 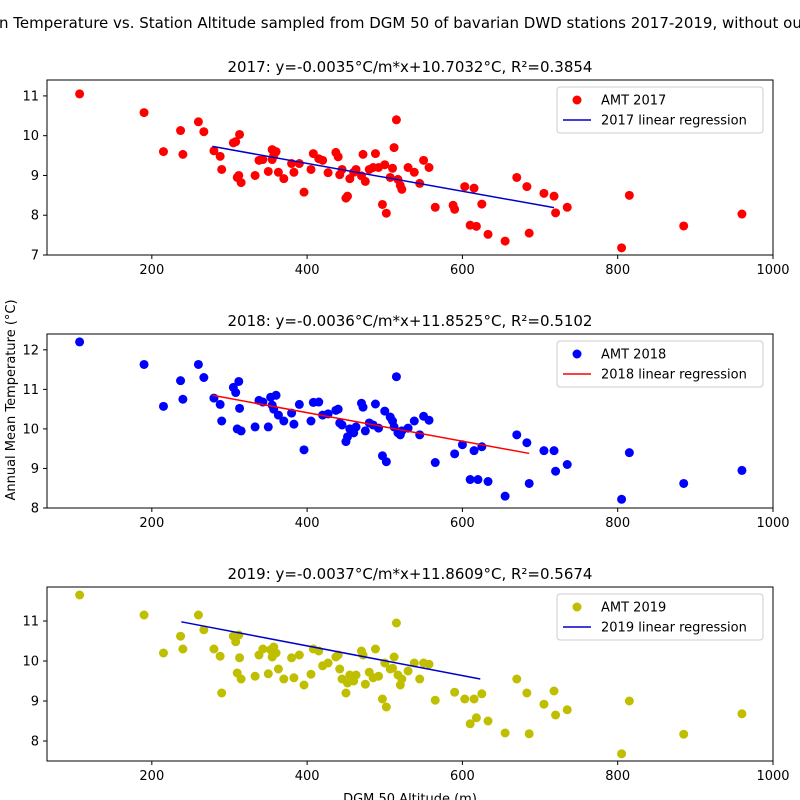 I want to click on regression-line, so click(x=383, y=177).